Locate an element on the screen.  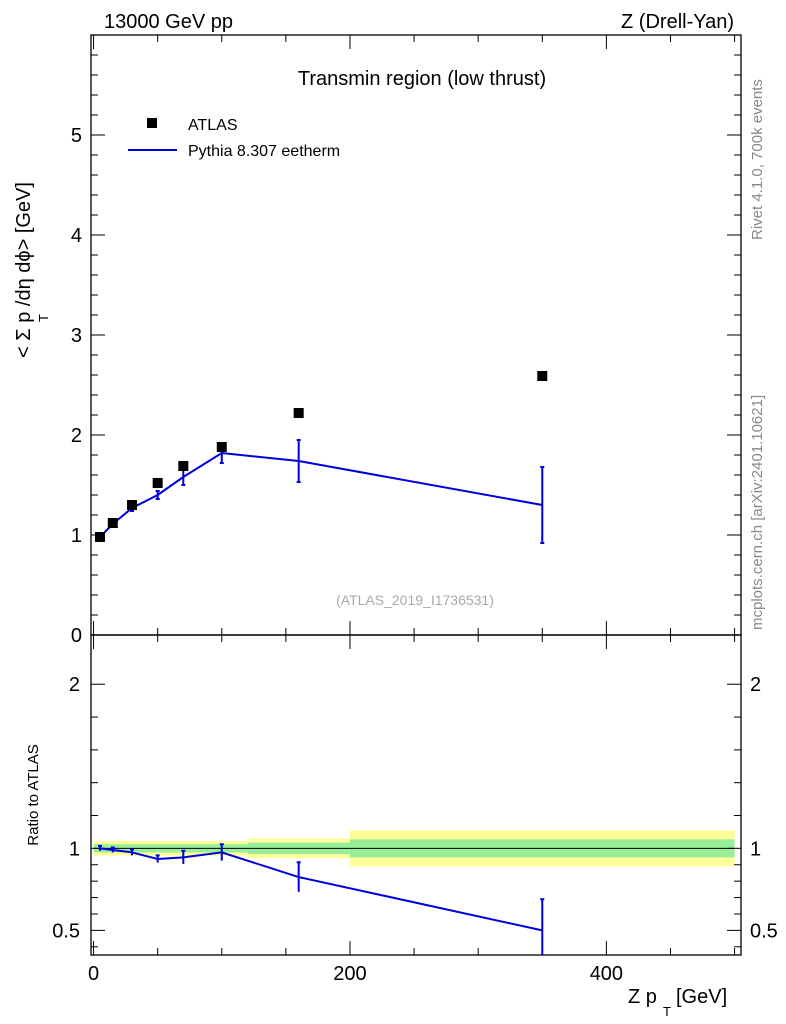
x-tick-label: 400 is located at coordinates (606, 974).